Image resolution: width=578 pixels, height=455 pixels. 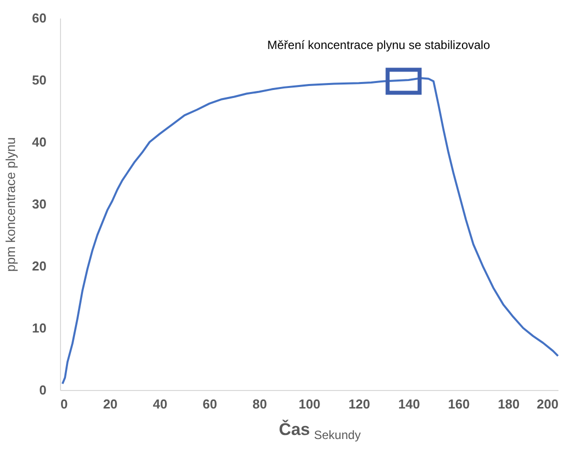 I want to click on annotation: Měření koncentrace plynu se stabilizovalo, so click(x=378, y=45).